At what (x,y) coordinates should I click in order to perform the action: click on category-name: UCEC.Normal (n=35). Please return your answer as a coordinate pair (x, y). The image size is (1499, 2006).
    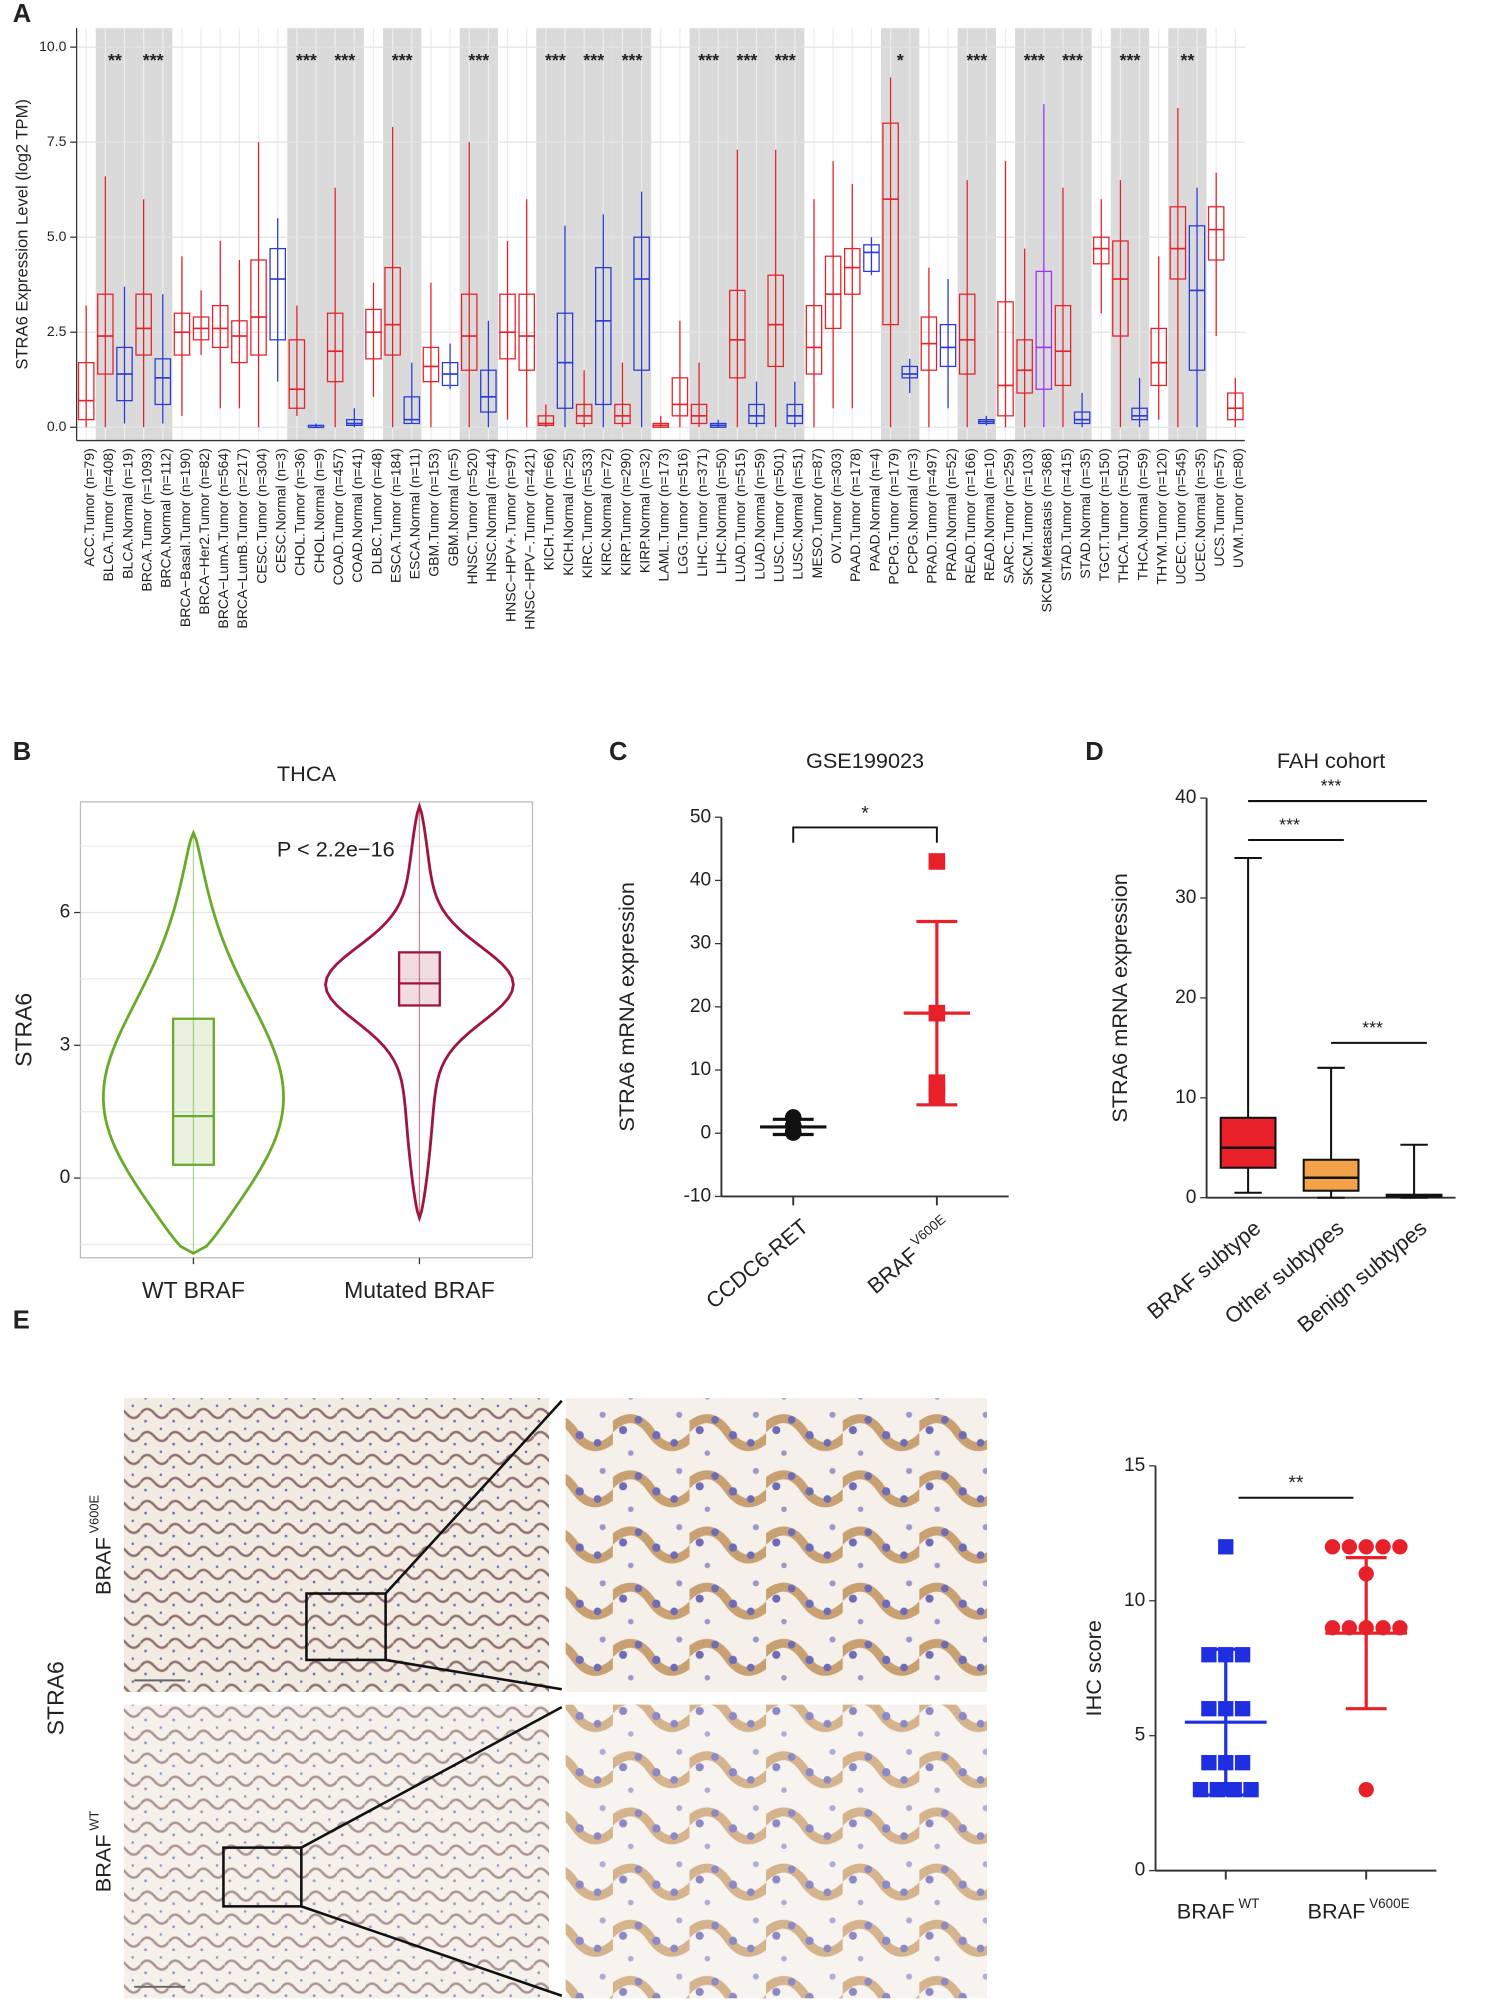
    Looking at the image, I should click on (1200, 515).